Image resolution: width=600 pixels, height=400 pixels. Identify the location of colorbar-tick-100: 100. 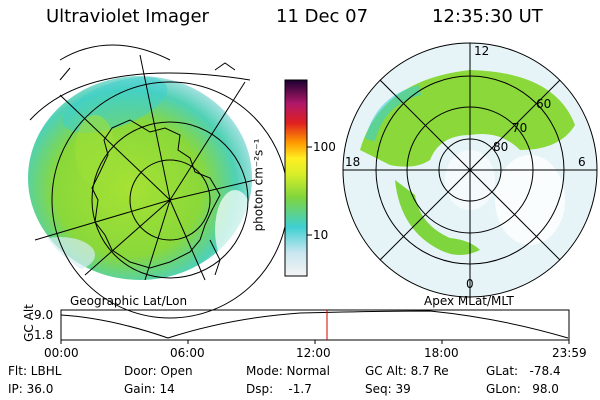
(324, 147).